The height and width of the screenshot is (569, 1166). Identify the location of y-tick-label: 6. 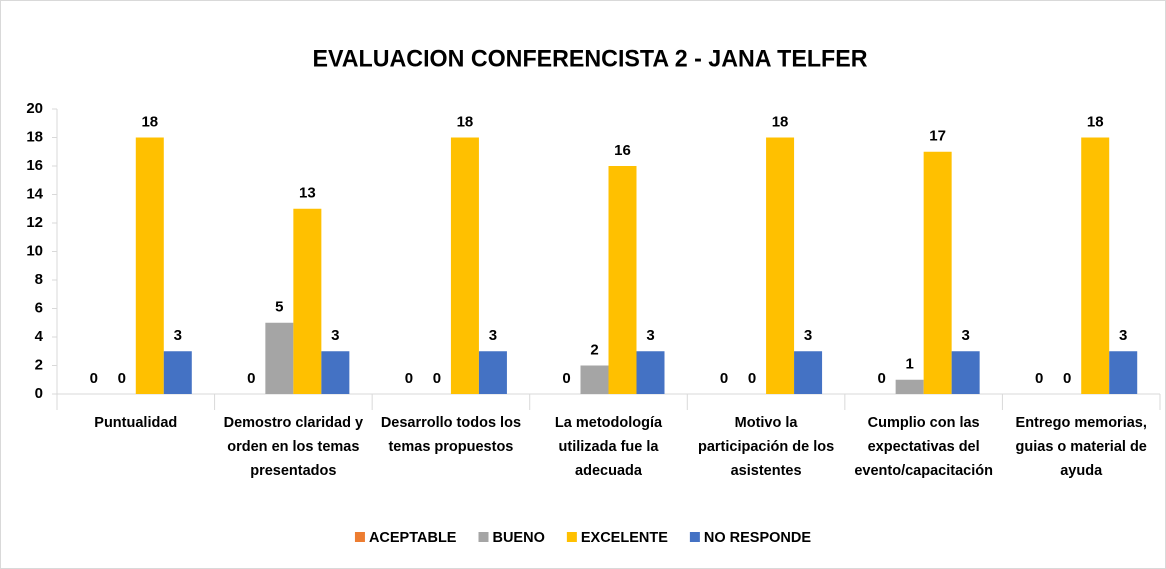
(39, 307).